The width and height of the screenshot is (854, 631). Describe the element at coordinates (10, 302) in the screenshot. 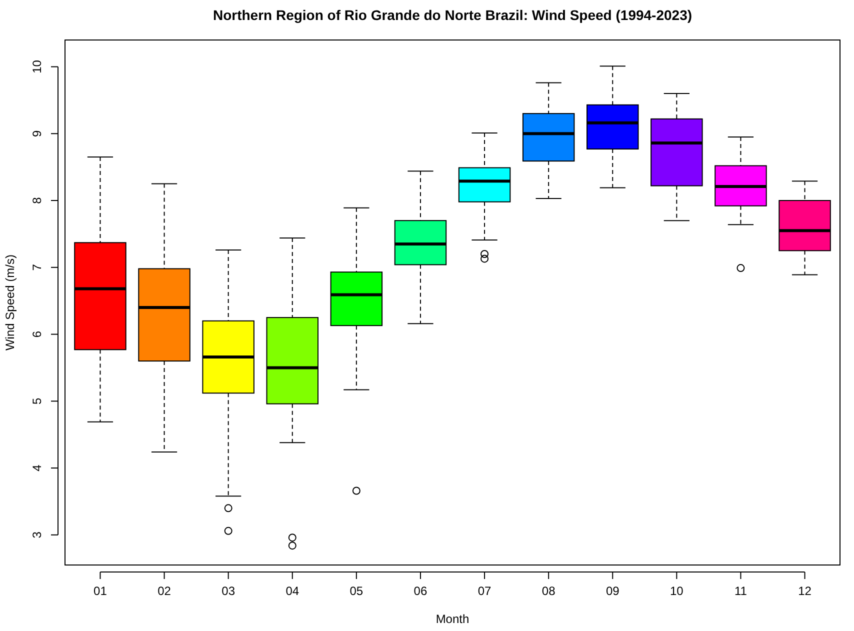

I see `y-axis-title: Wind Speed (m/s)` at that location.